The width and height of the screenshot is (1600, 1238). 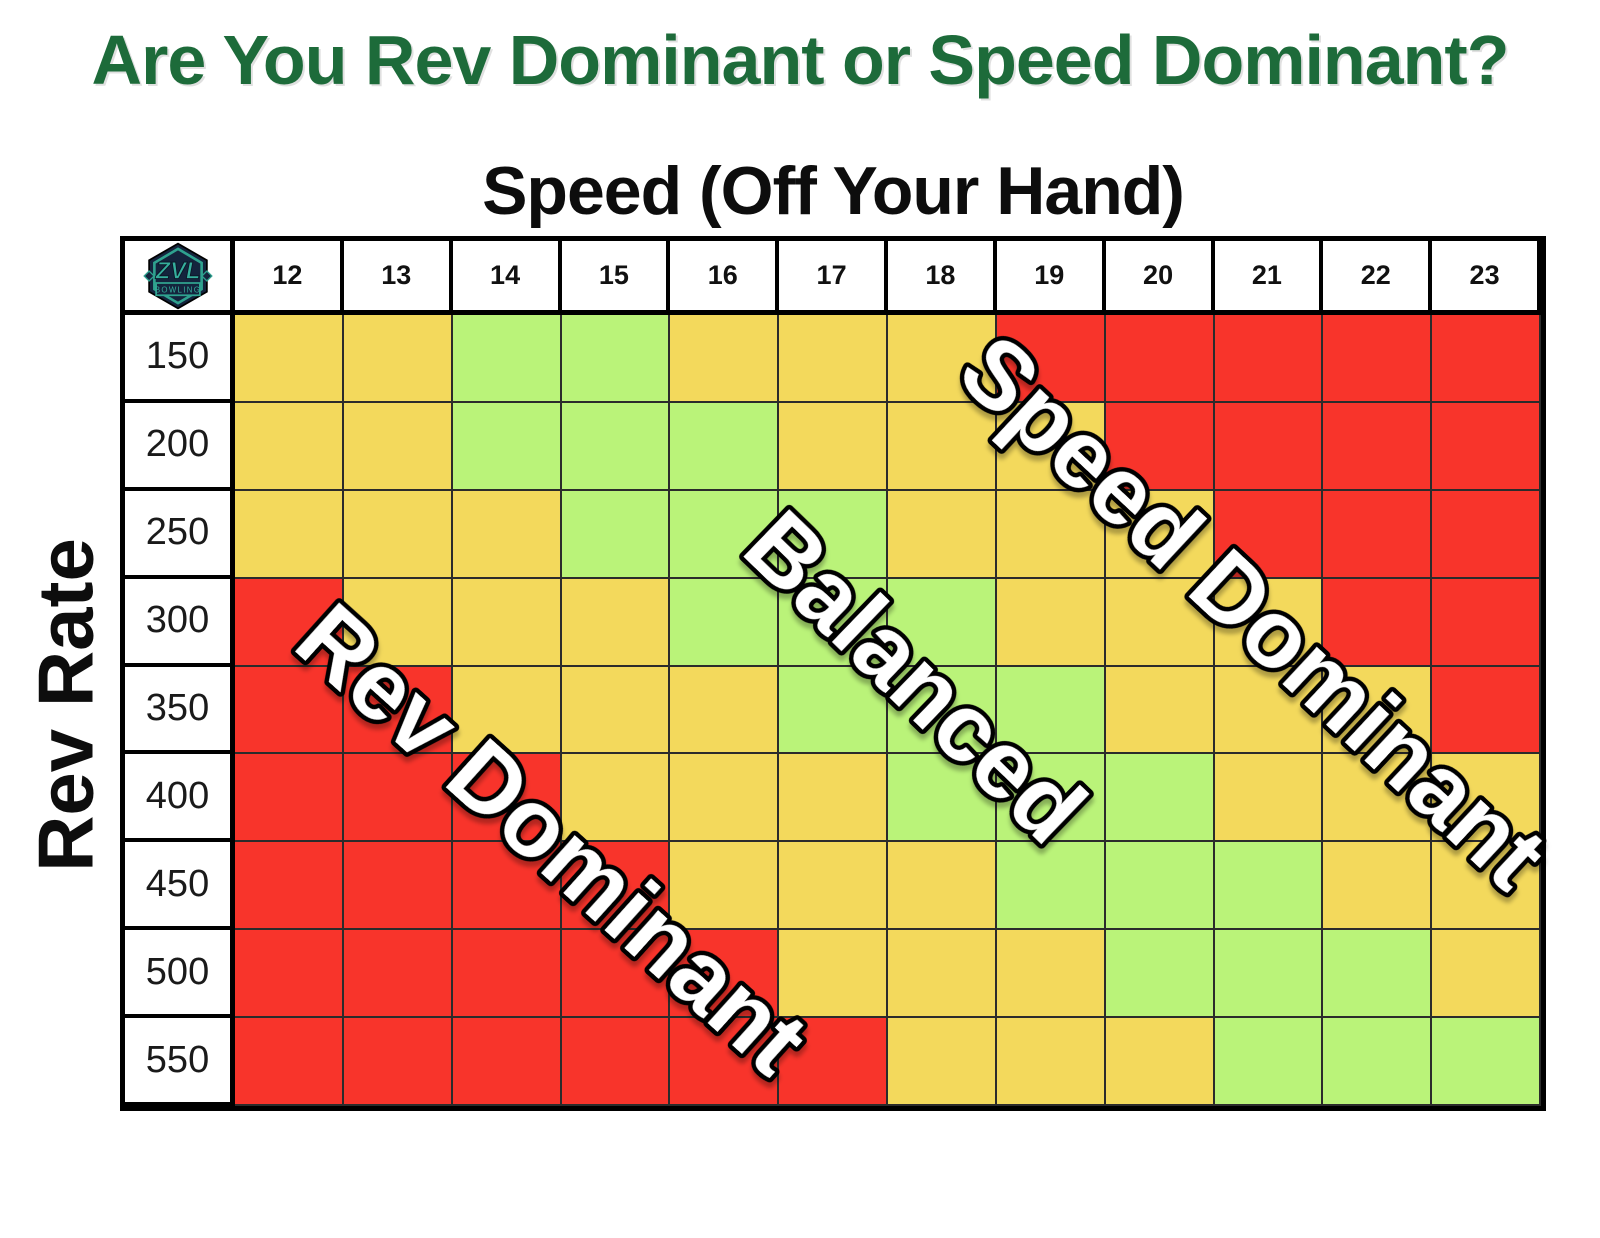 I want to click on rev-rate-label-cell: 200, so click(x=180, y=446).